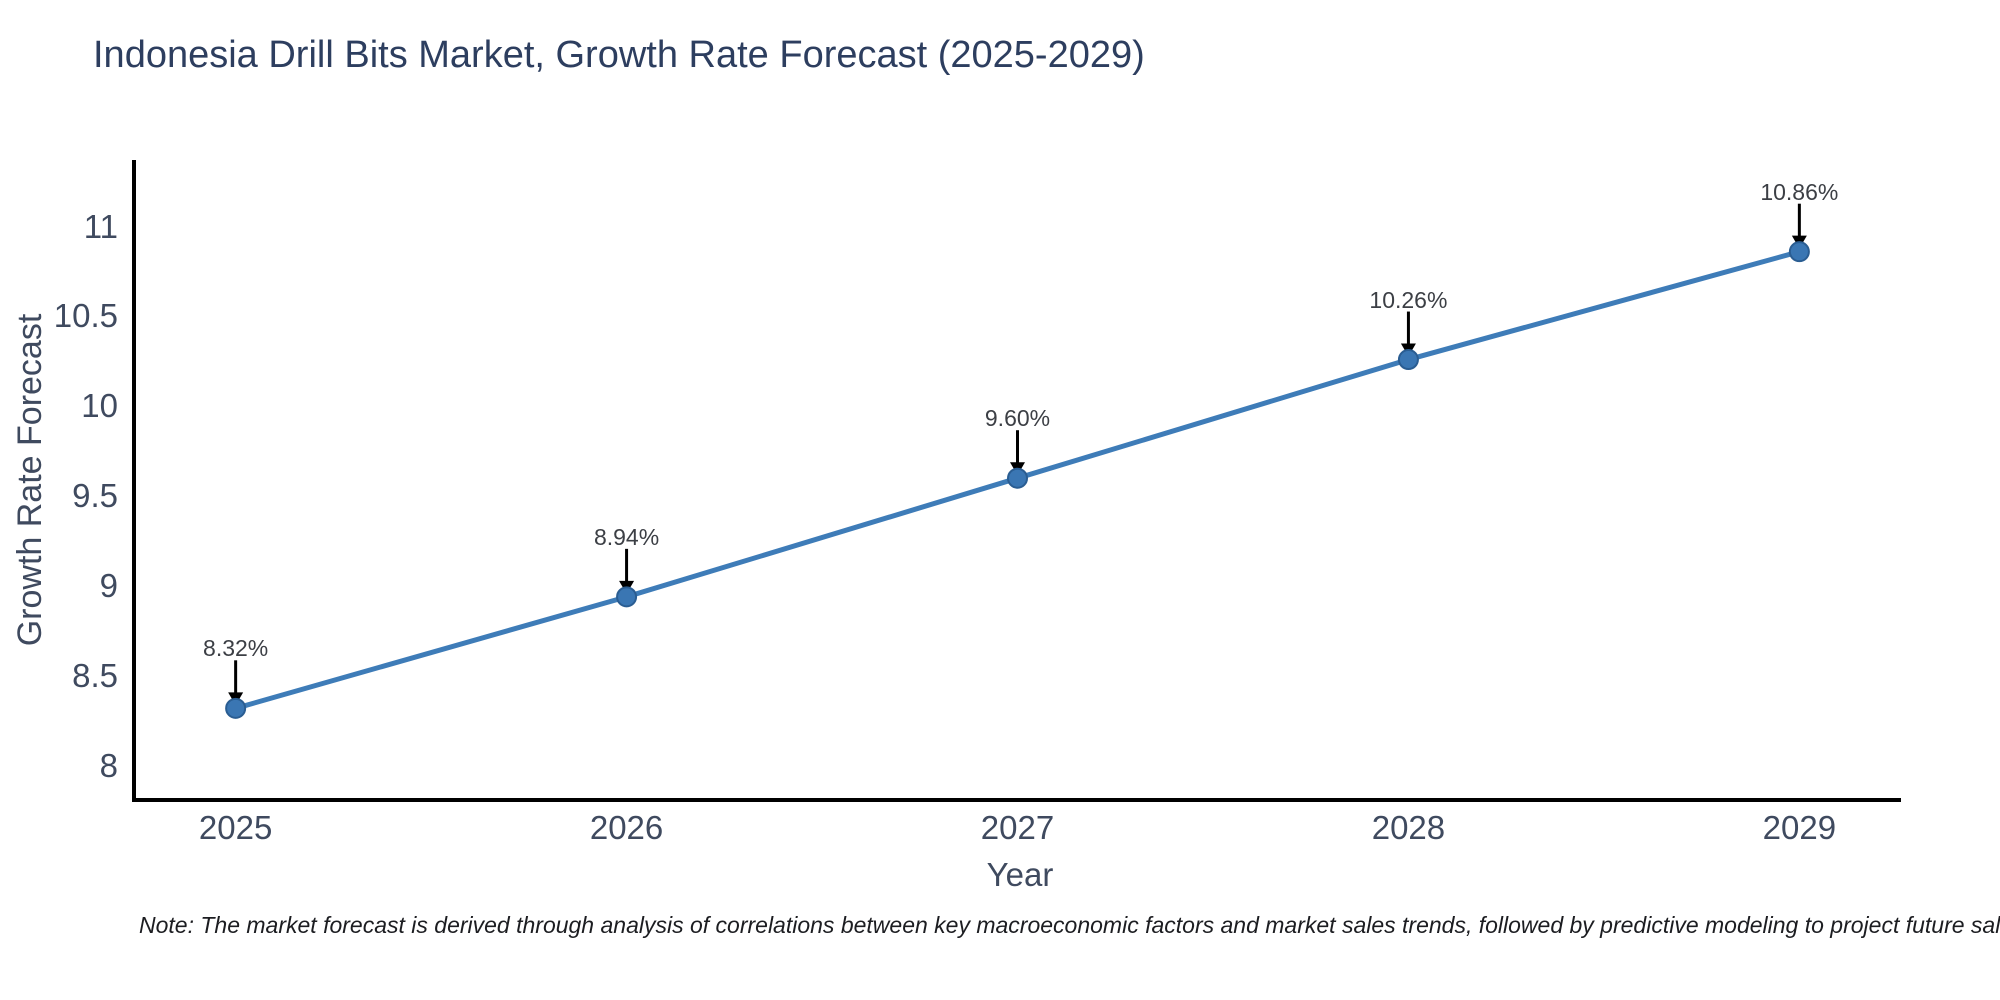 The image size is (2000, 1000). I want to click on y-tick-label: 10.5, so click(85, 316).